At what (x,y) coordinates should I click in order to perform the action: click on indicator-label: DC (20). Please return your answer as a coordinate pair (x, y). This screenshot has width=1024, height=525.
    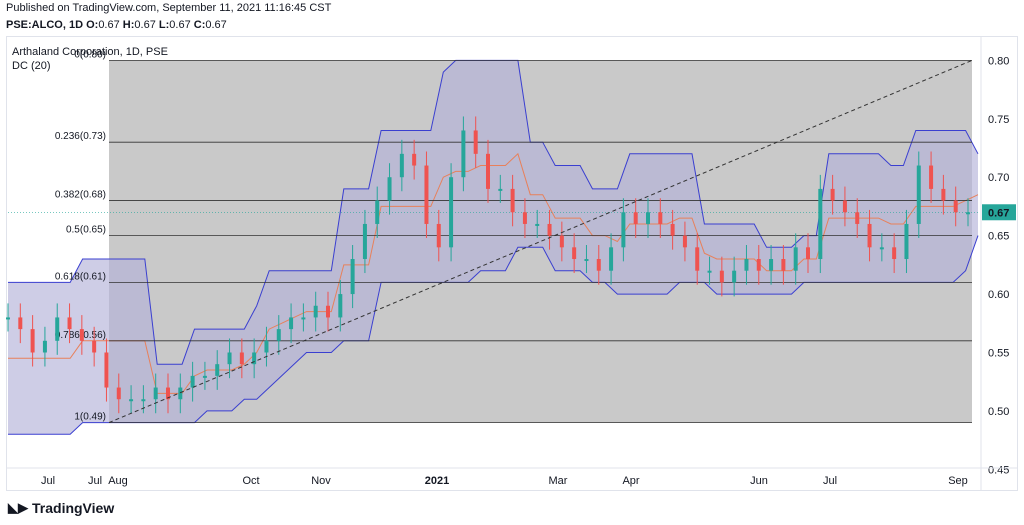
    Looking at the image, I should click on (31, 66).